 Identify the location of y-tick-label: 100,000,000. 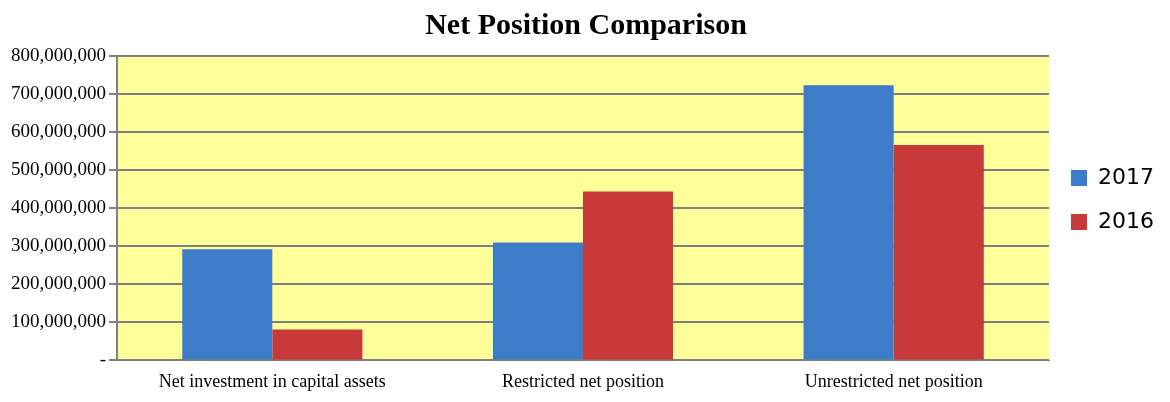
(58, 321).